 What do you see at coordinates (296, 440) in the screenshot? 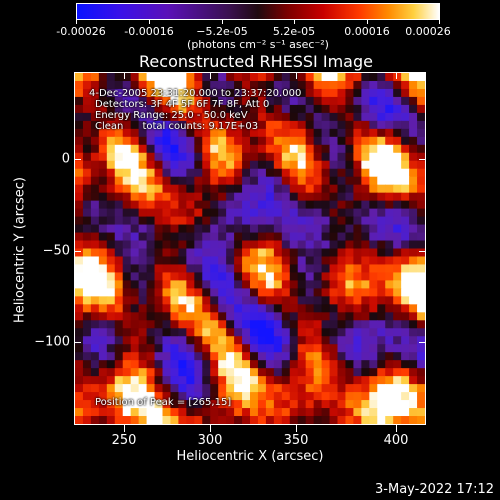
I see `x-tick-label: 350` at bounding box center [296, 440].